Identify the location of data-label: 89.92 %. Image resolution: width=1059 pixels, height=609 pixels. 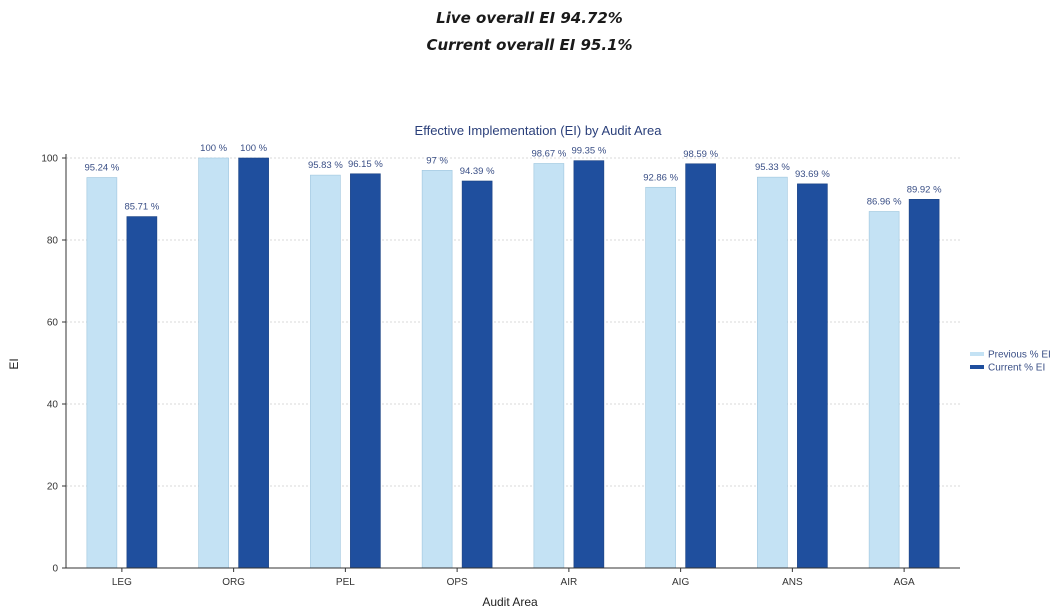
(924, 189).